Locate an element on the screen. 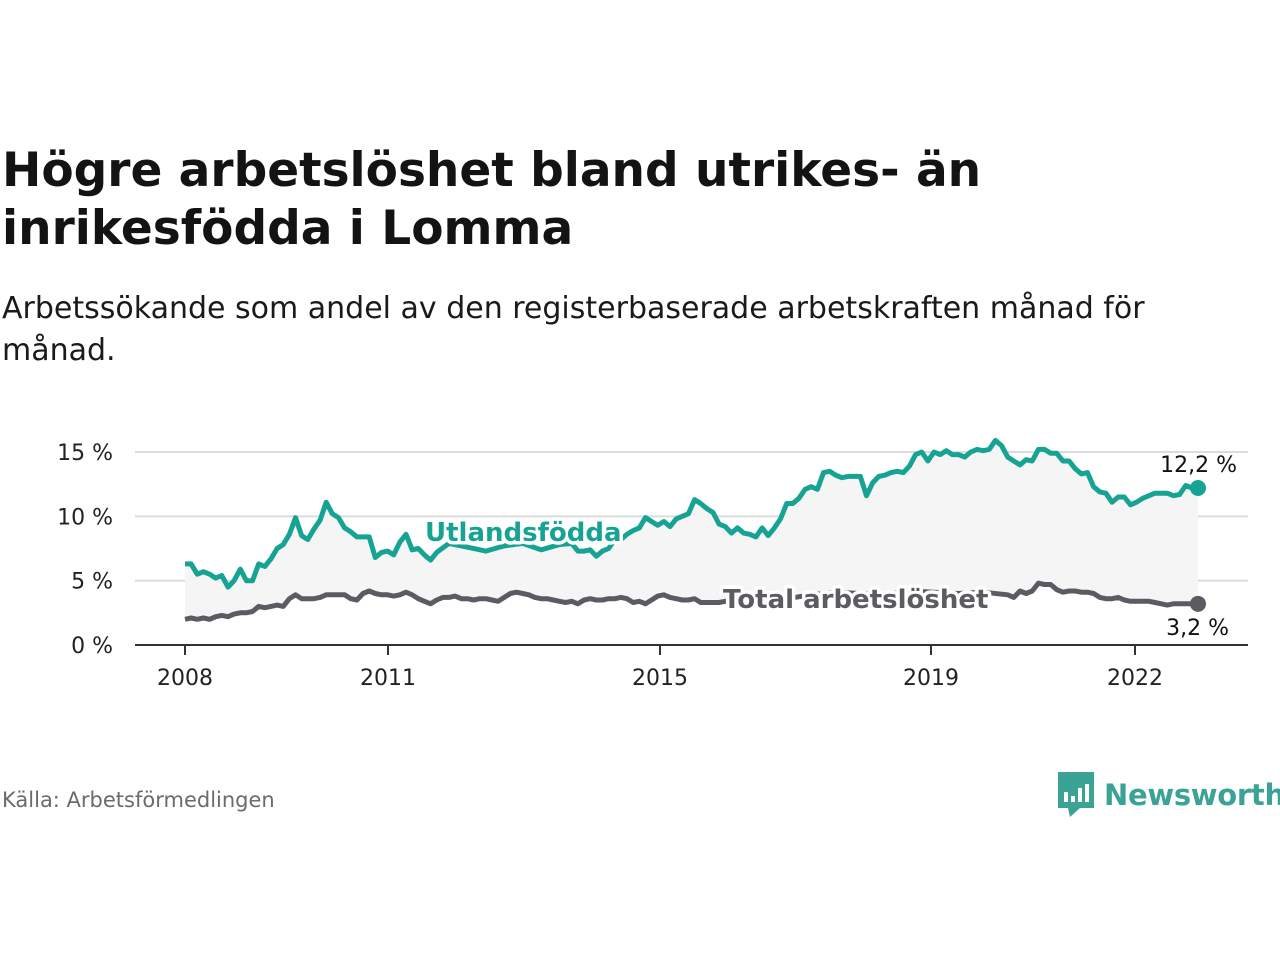  y-tick-label: 5 % is located at coordinates (92, 582).